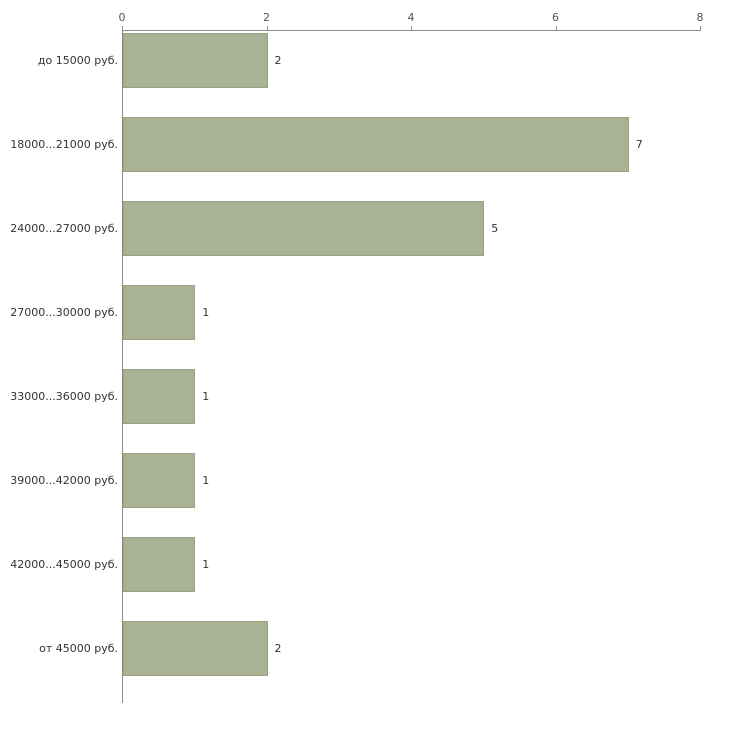 Image resolution: width=730 pixels, height=730 pixels. I want to click on category-label: 33000...36000 руб., so click(64, 396).